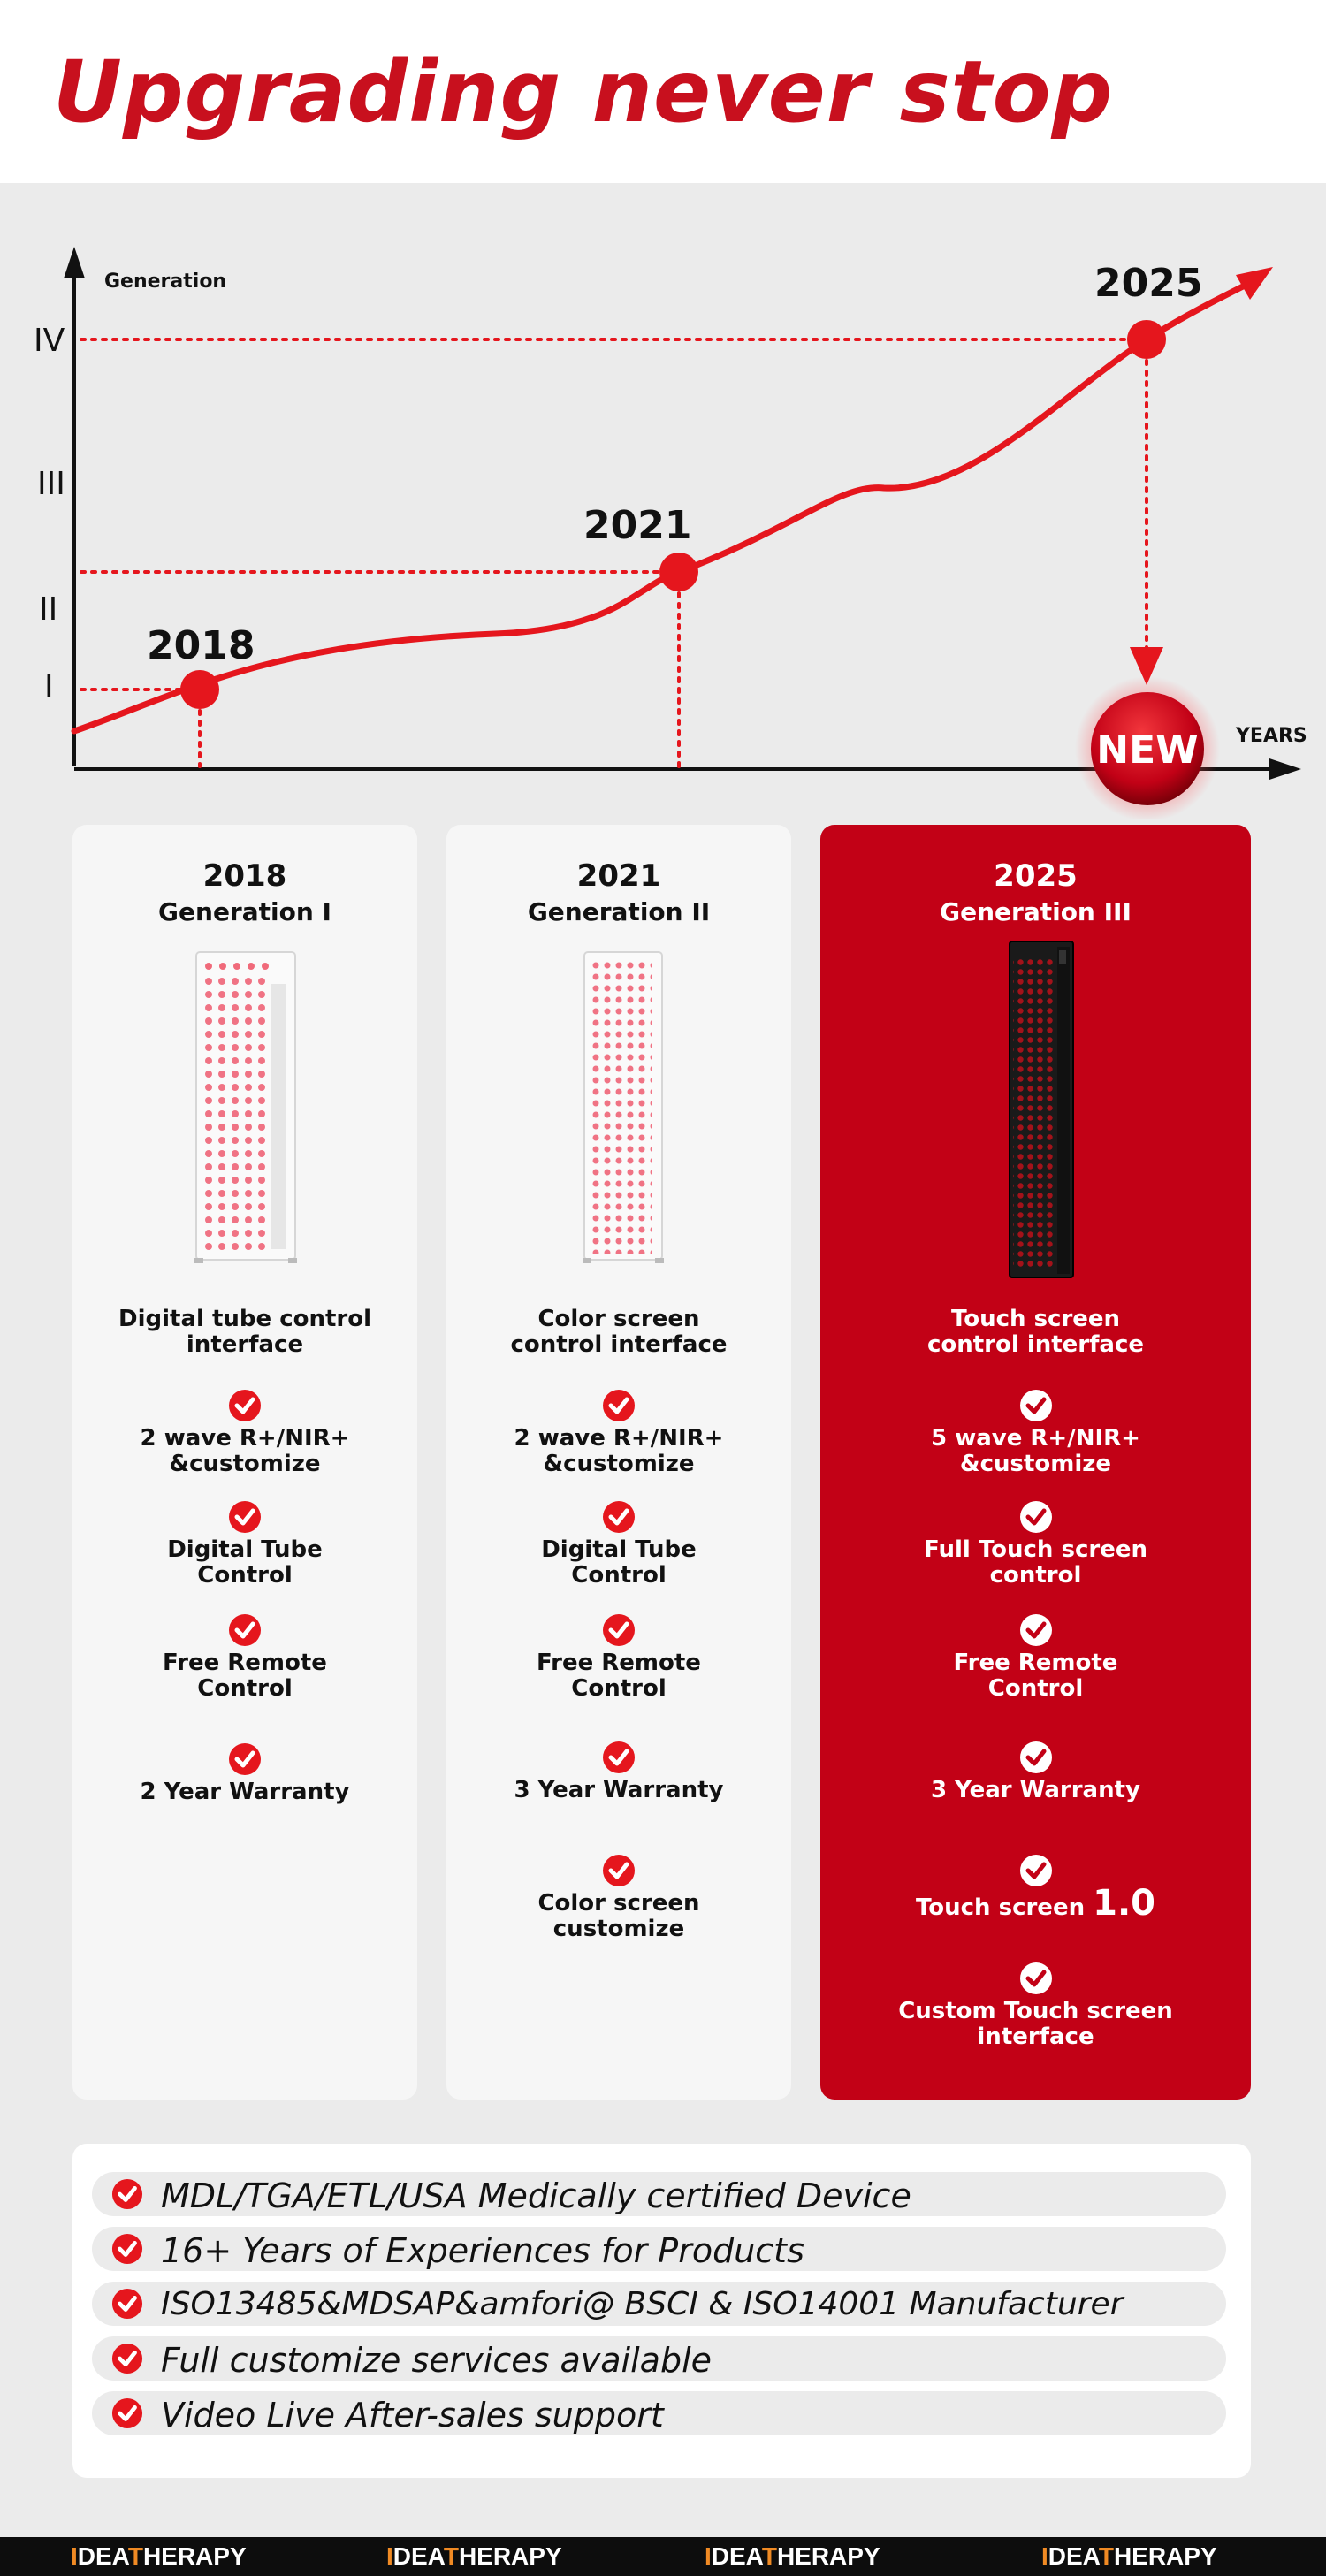  I want to click on data-point-2025, so click(1146, 339).